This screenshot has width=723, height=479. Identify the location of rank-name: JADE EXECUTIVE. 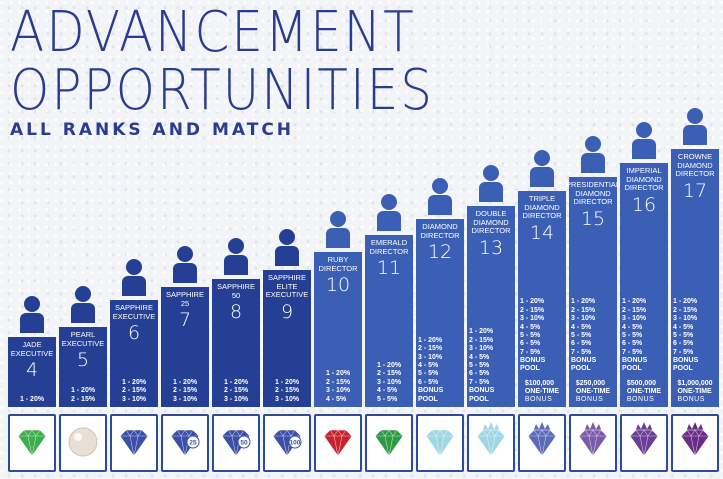
(32, 349).